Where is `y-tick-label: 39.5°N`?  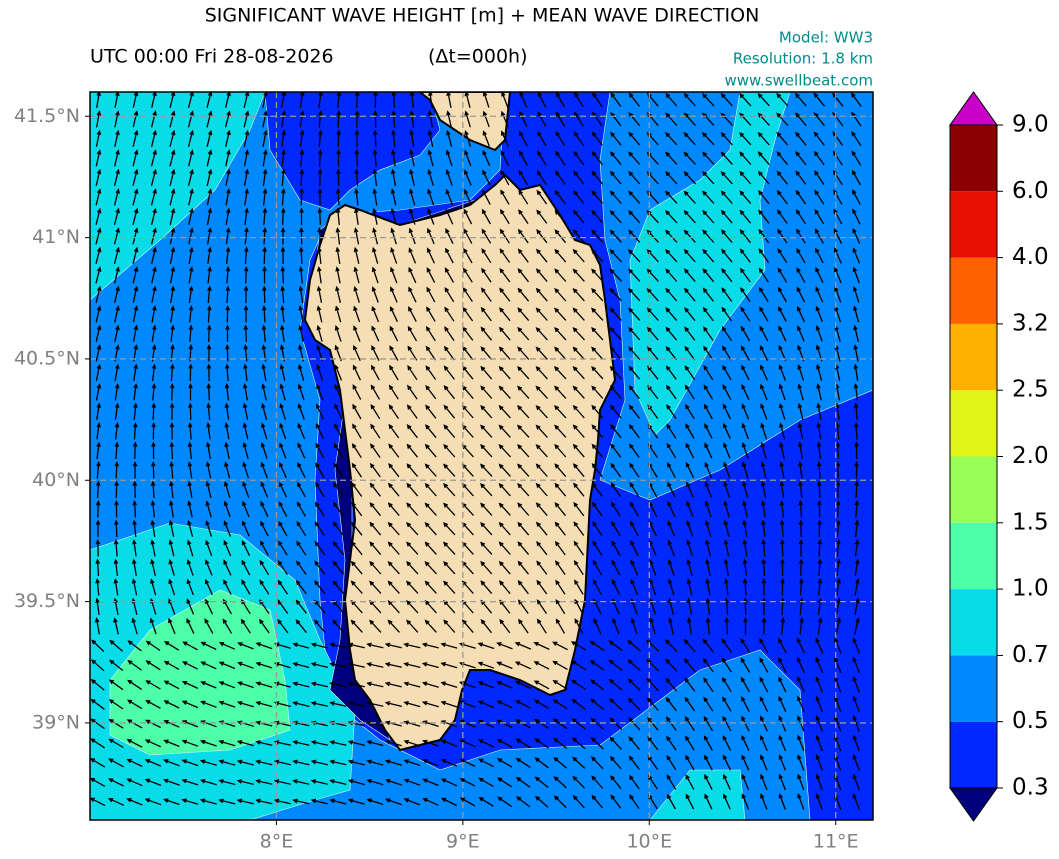
y-tick-label: 39.5°N is located at coordinates (47, 601).